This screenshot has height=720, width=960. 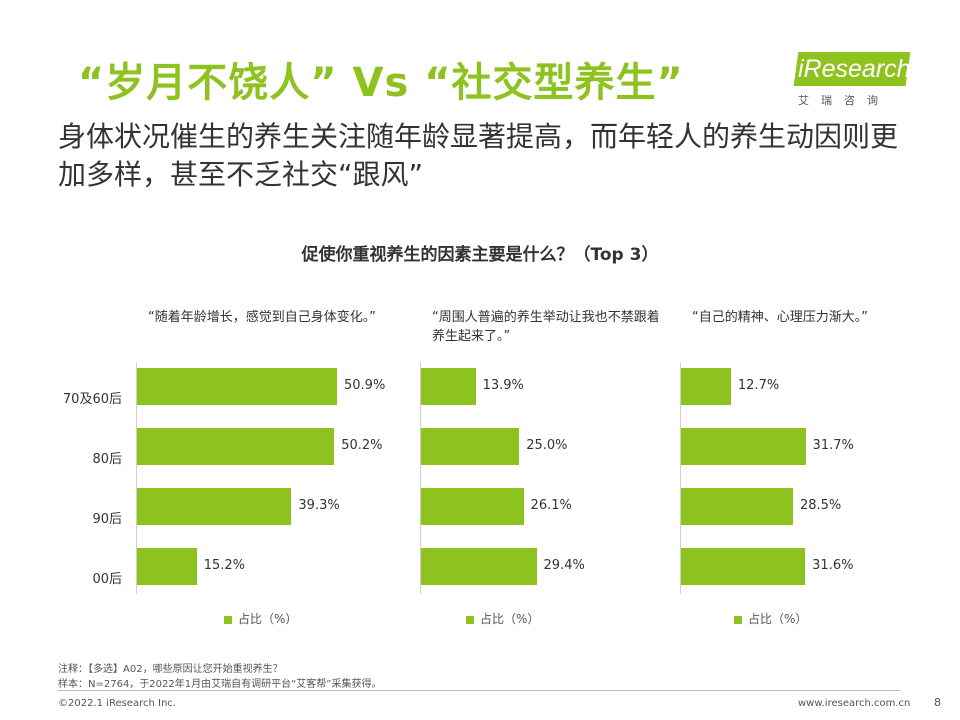 What do you see at coordinates (758, 385) in the screenshot?
I see `data-label: 12.7%` at bounding box center [758, 385].